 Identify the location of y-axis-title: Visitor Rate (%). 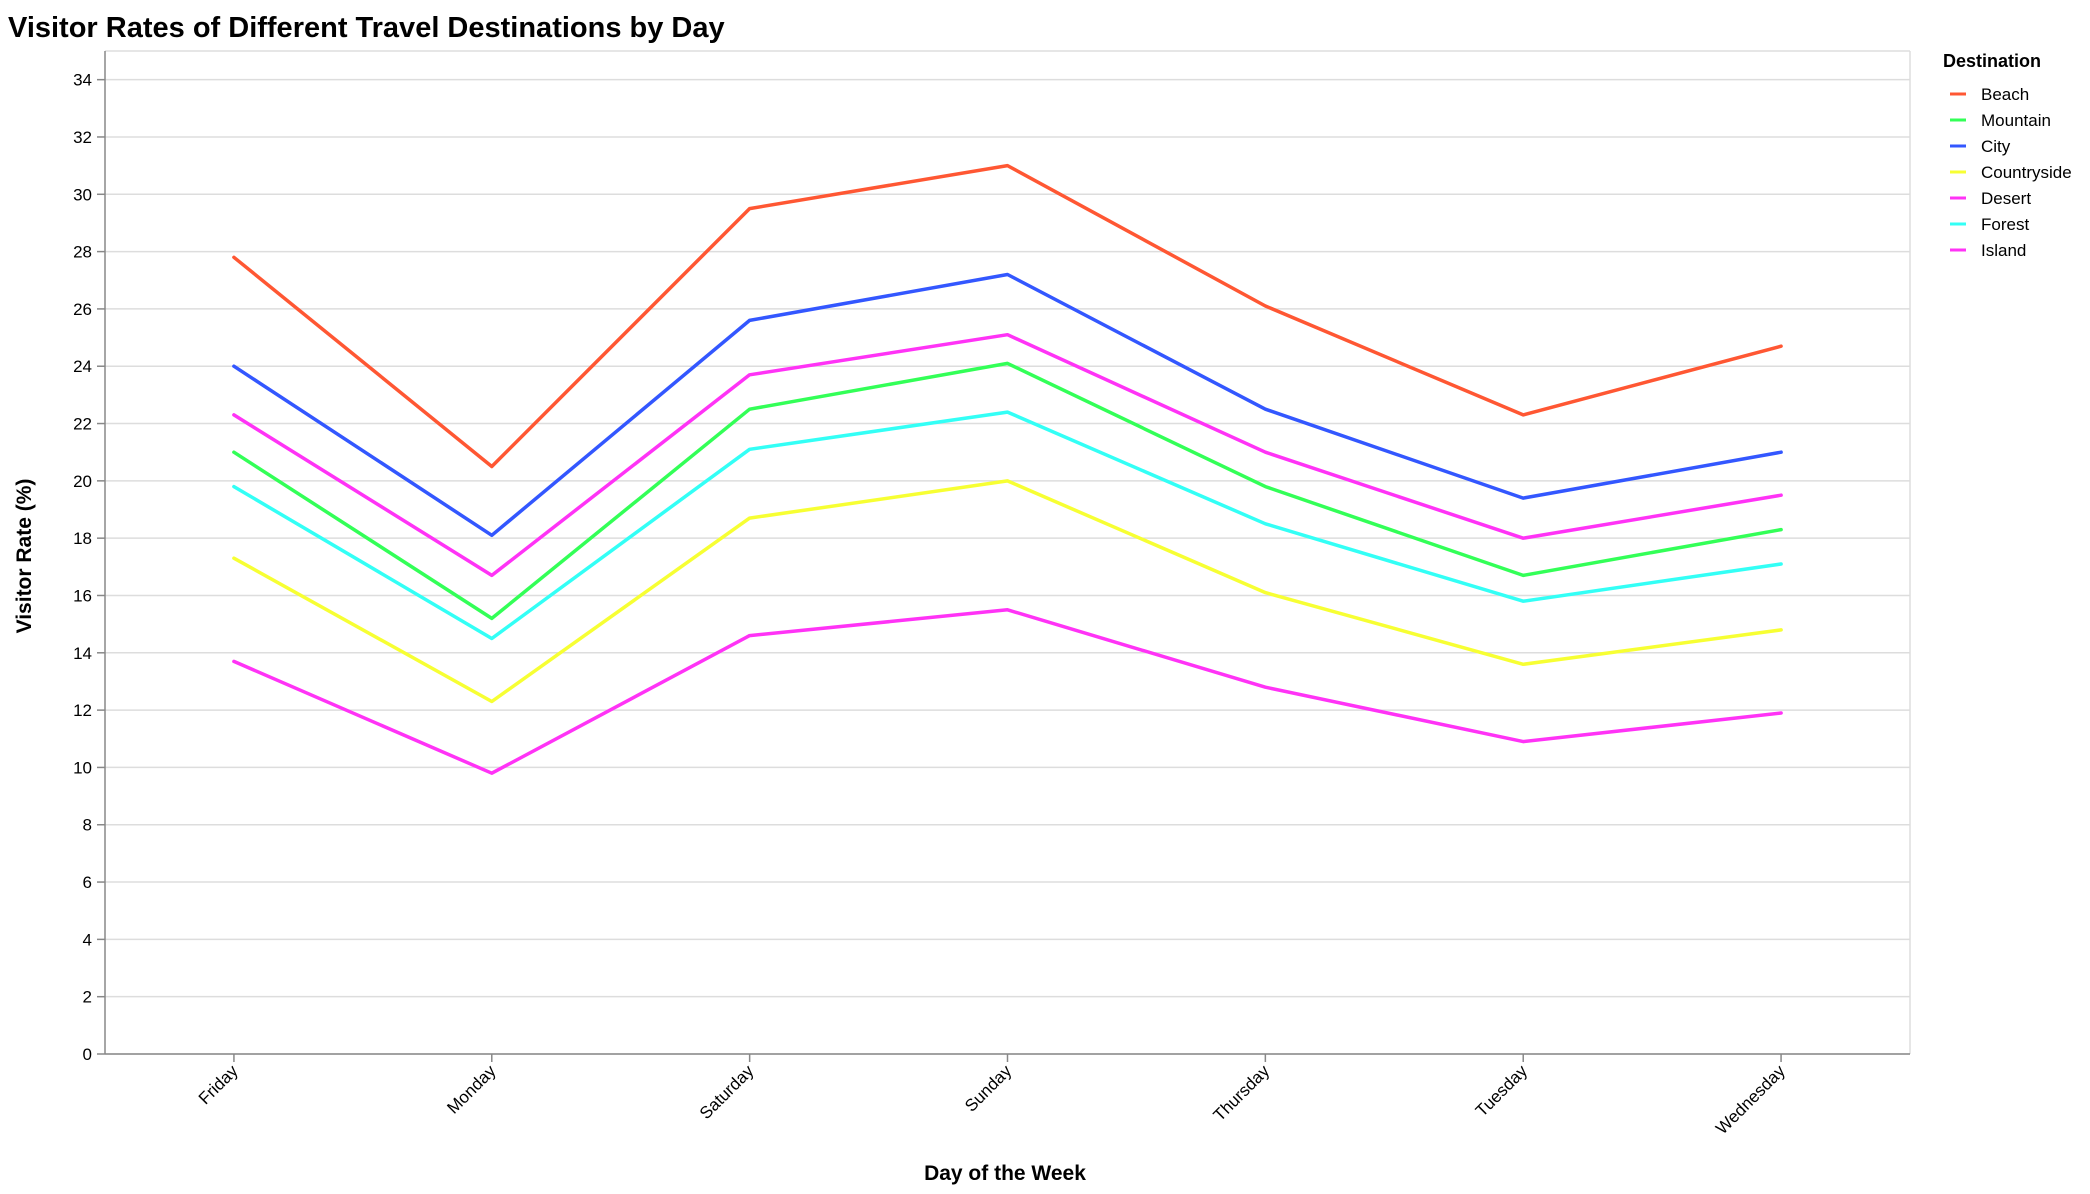
(24, 556).